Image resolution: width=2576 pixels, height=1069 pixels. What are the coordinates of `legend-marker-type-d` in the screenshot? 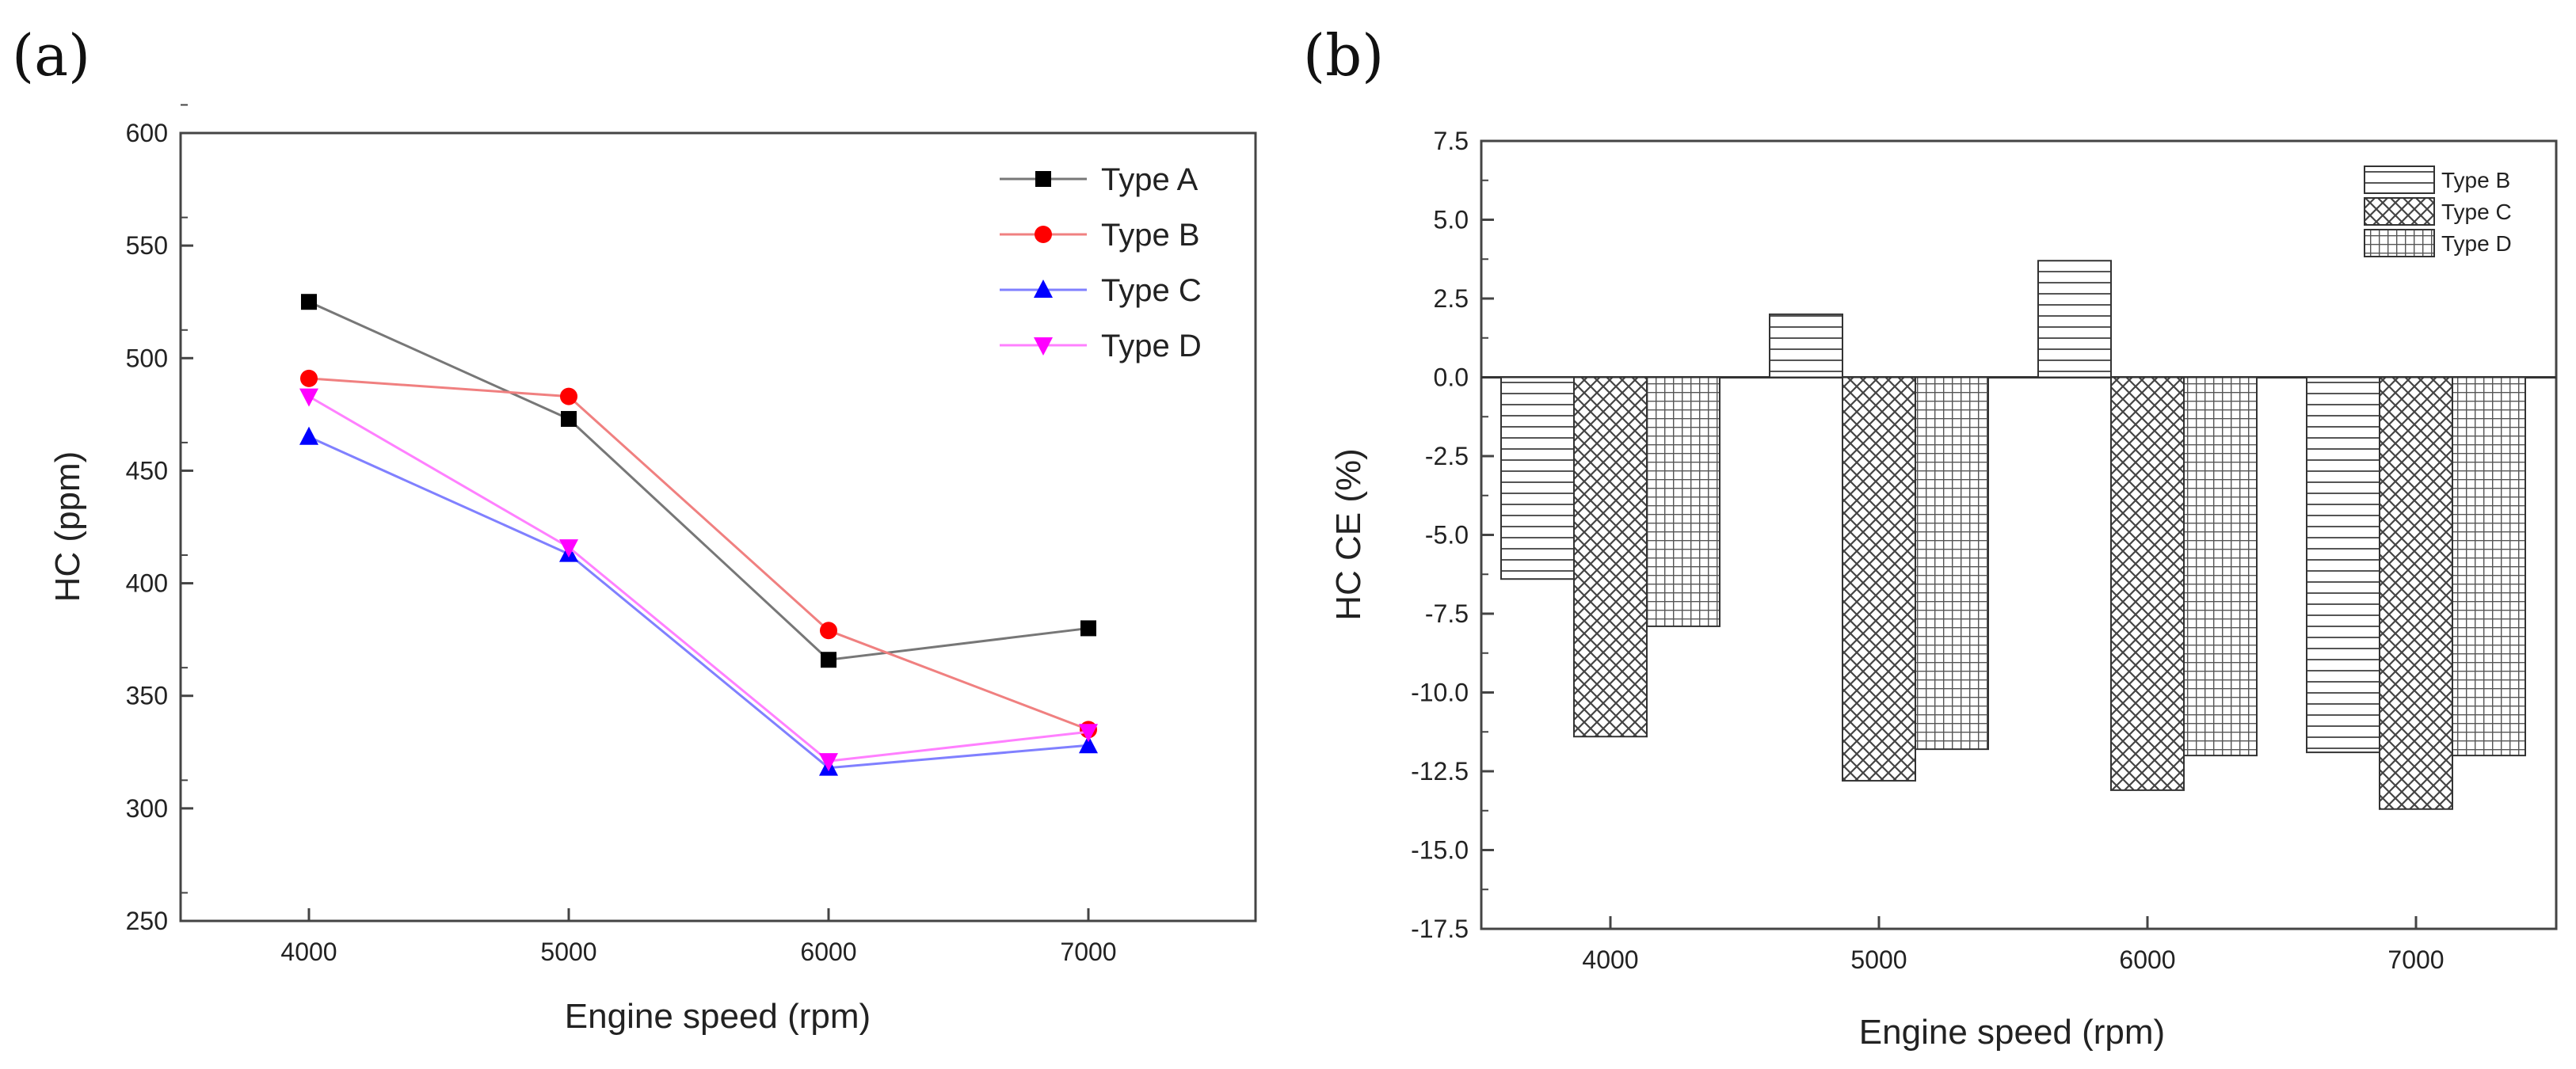 It's located at (1043, 346).